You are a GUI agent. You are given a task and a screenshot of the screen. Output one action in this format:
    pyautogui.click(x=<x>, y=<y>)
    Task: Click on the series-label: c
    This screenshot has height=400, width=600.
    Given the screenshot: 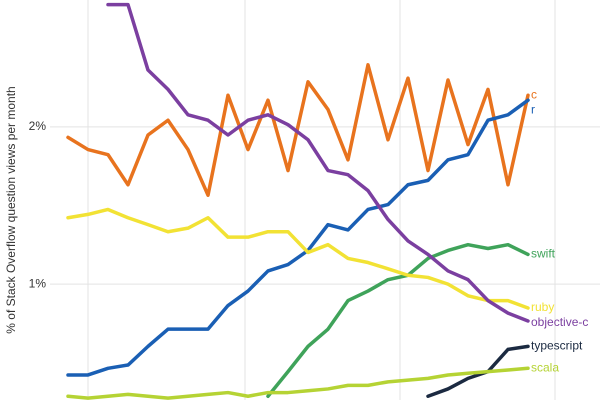 What is the action you would take?
    pyautogui.click(x=534, y=94)
    